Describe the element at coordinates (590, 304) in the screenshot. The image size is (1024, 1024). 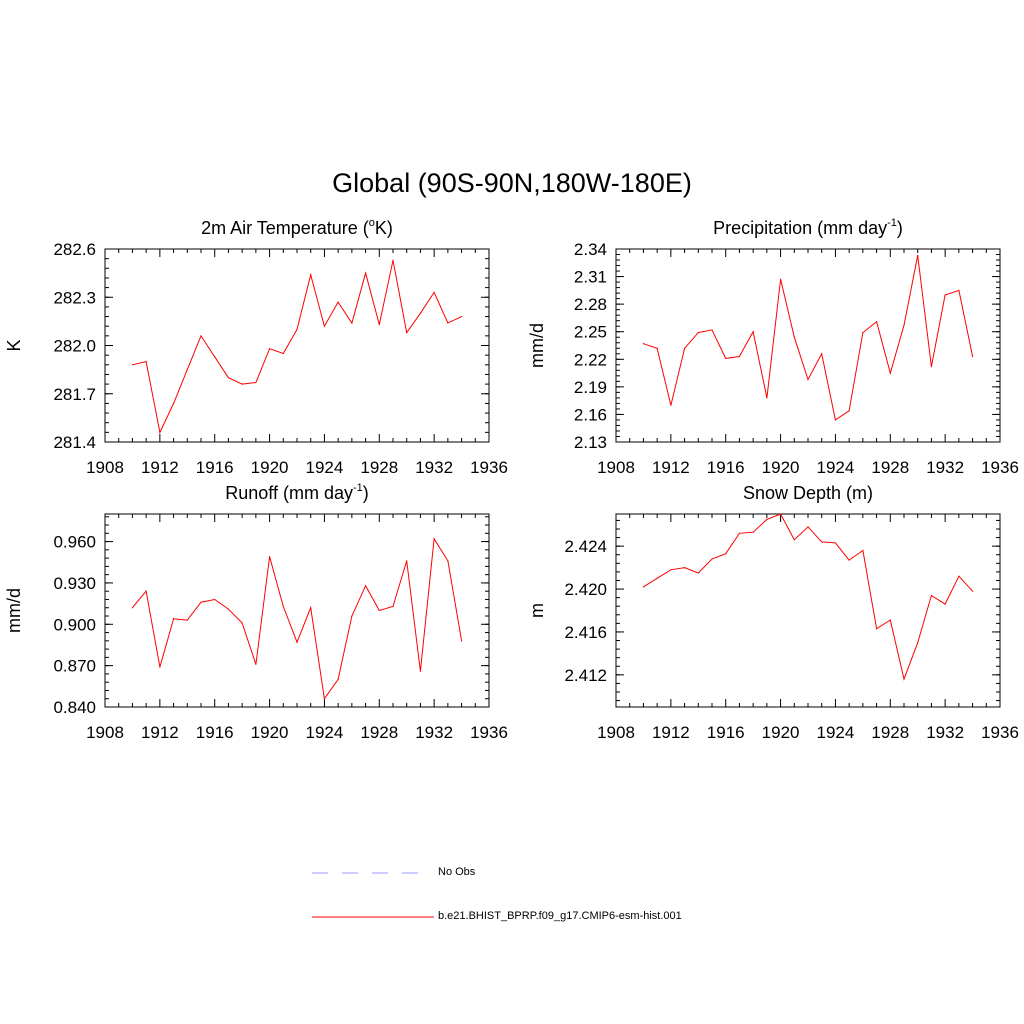
I see `y-tick-label: 2.28` at that location.